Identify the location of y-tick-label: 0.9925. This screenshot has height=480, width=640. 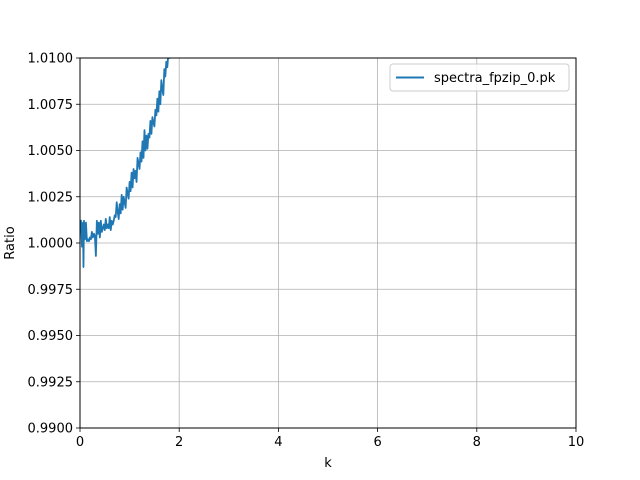
(51, 382).